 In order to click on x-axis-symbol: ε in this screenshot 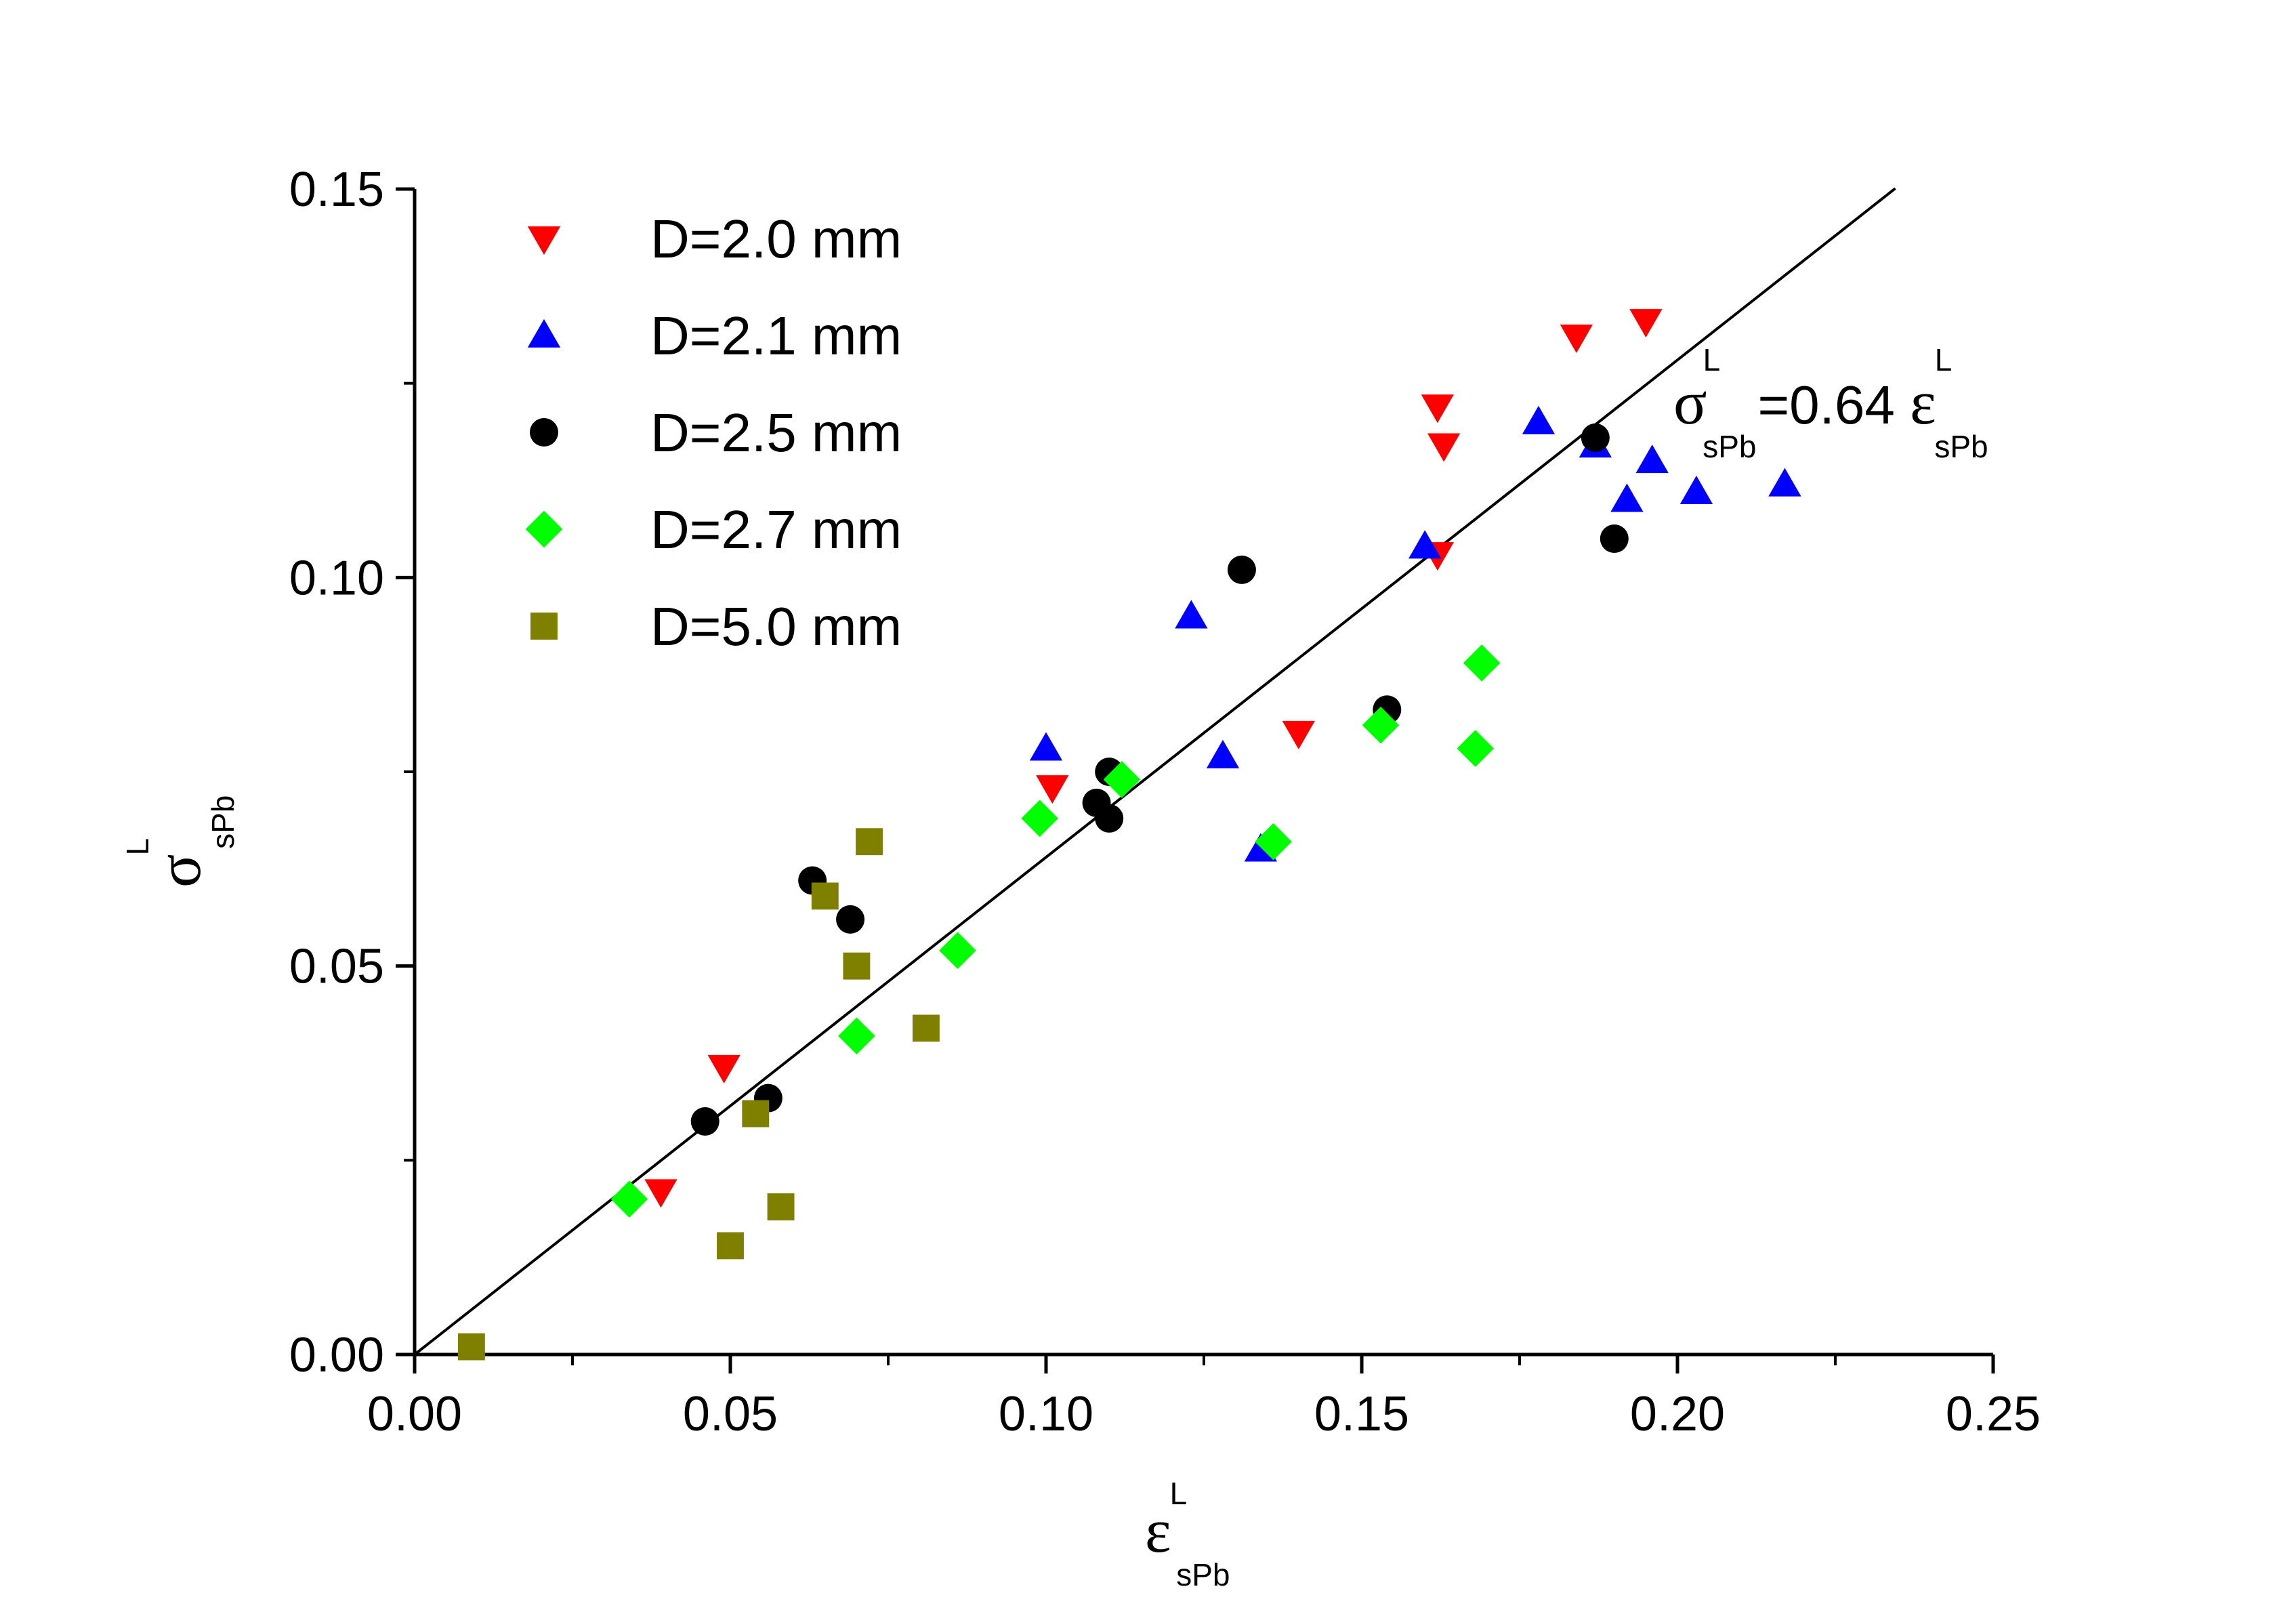, I will do `click(1158, 1530)`.